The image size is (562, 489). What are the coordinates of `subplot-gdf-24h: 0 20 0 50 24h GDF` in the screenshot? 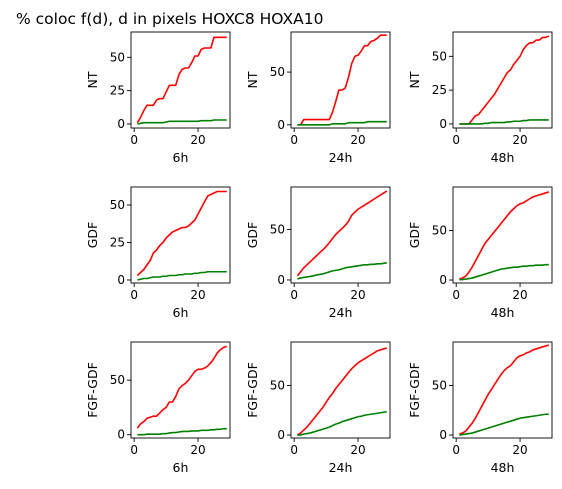 It's located at (318, 253).